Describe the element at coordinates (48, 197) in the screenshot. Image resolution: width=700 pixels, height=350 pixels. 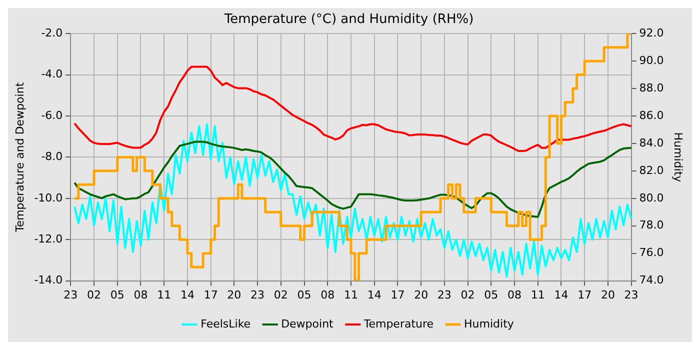
I see `y-tick-label: -10.0` at that location.